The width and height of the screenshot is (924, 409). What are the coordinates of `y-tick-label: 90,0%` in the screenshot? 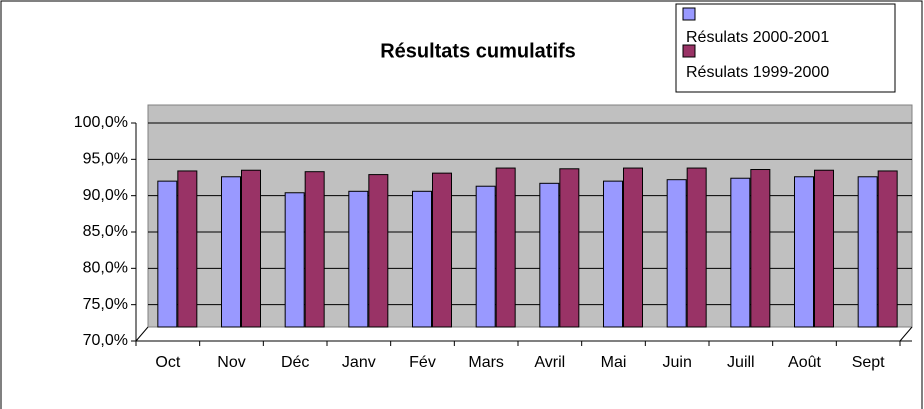 It's located at (105, 195).